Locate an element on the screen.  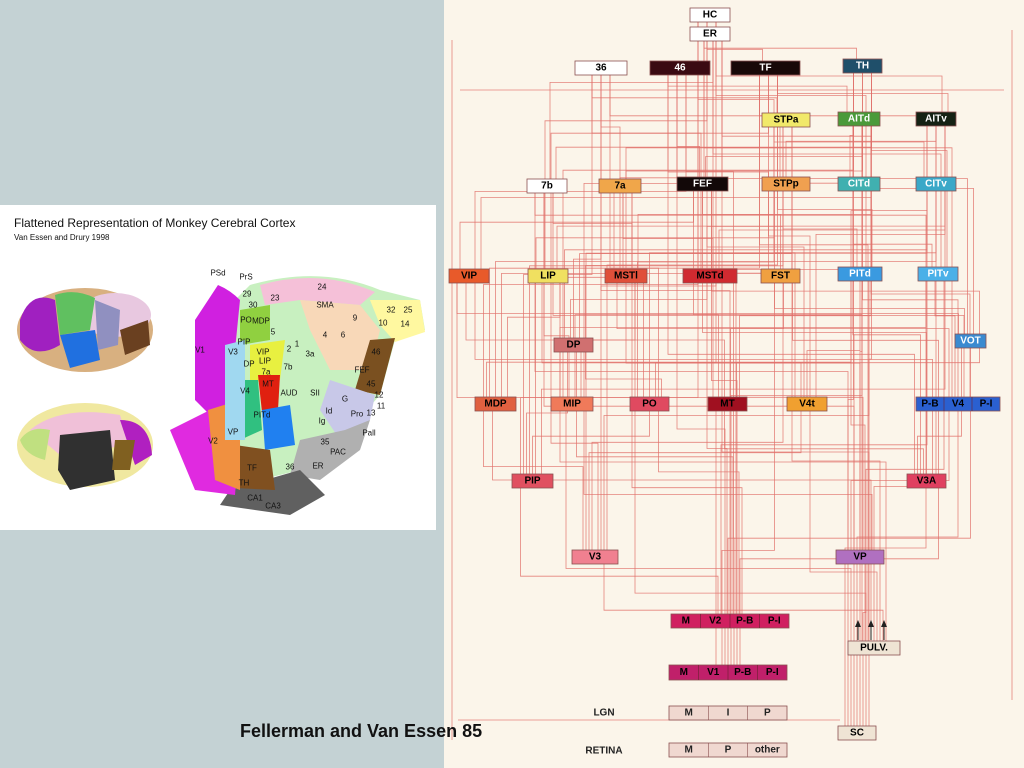
area-label: STPp is located at coordinates (786, 184).